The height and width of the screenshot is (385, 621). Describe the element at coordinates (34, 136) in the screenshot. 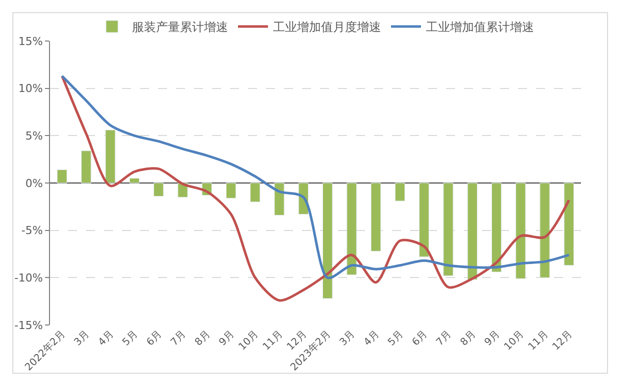

I see `y-tick-label: 5%` at that location.